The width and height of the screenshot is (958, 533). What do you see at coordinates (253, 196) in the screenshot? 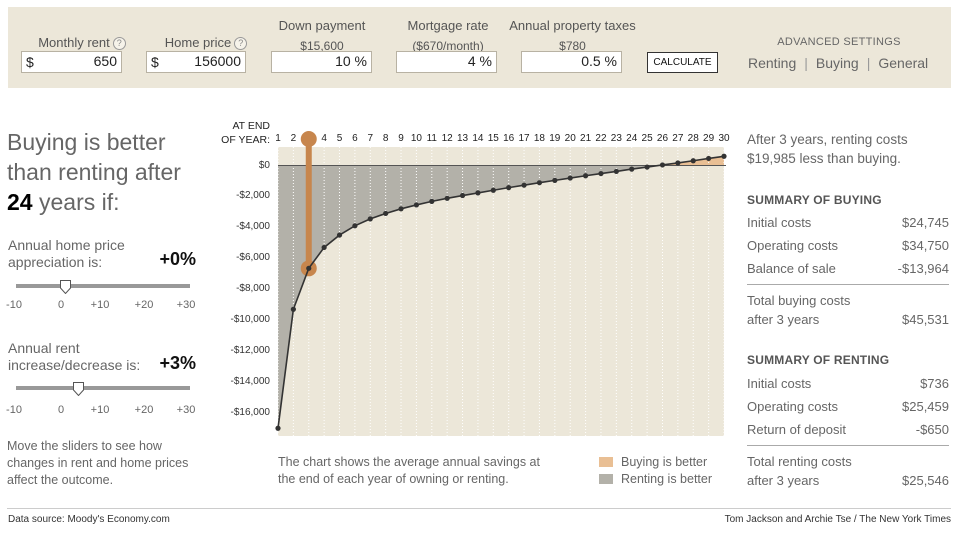
I see `y-tick-label: -$2,000` at bounding box center [253, 196].